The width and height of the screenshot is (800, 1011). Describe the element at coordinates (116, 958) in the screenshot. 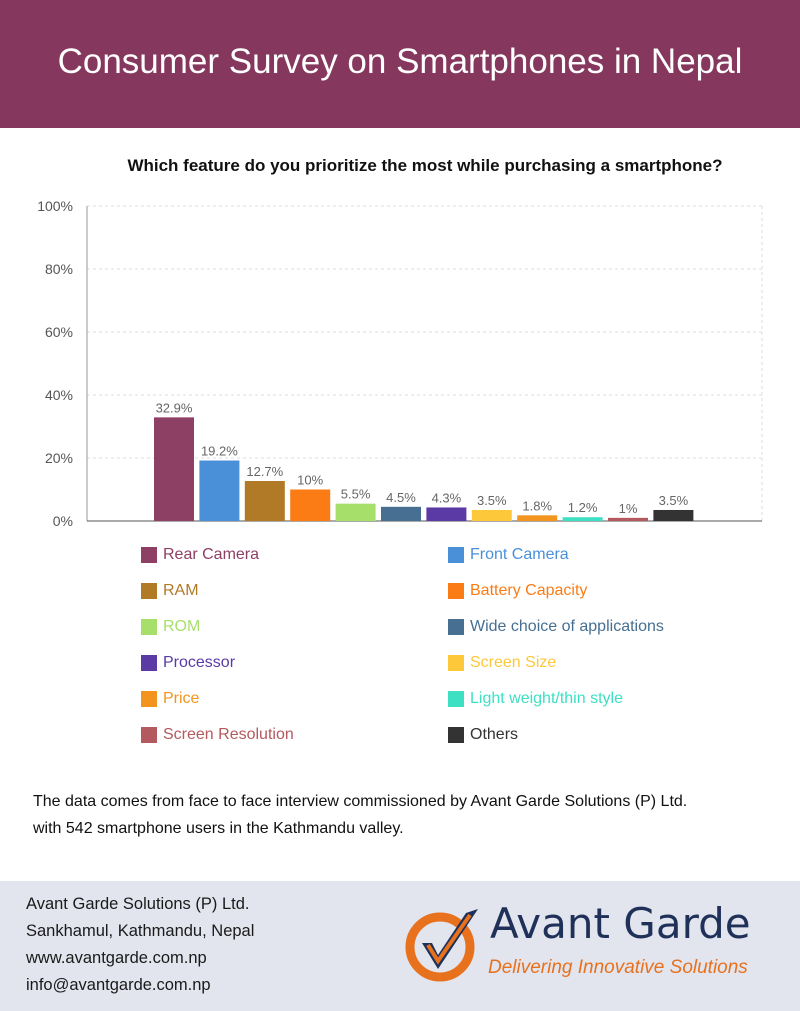

I see `footer-website: www.avantgarde.com.np` at that location.